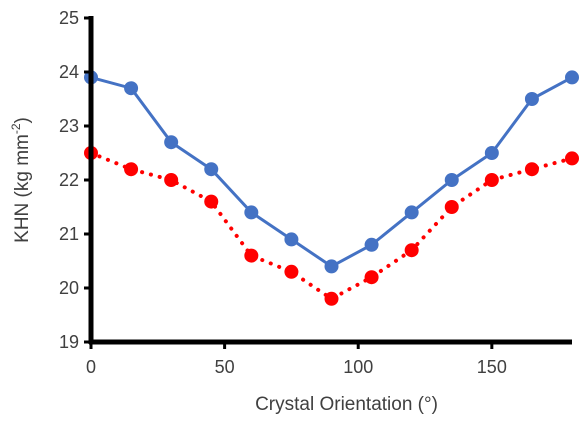 This screenshot has width=582, height=421. What do you see at coordinates (69, 234) in the screenshot?
I see `y-tick-label: 21` at bounding box center [69, 234].